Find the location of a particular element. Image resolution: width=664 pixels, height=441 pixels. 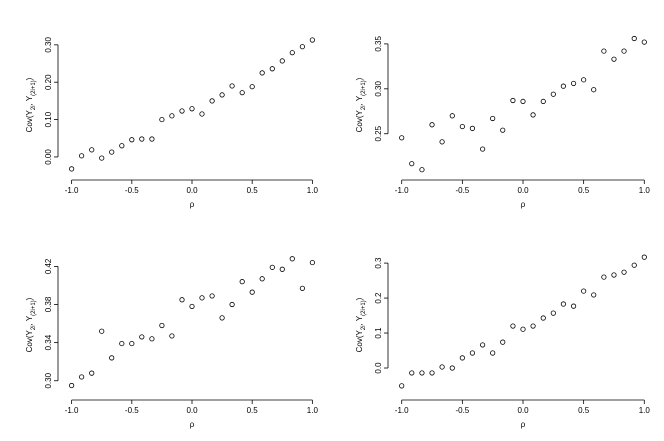

y-tick-label: 0.3 is located at coordinates (378, 263).